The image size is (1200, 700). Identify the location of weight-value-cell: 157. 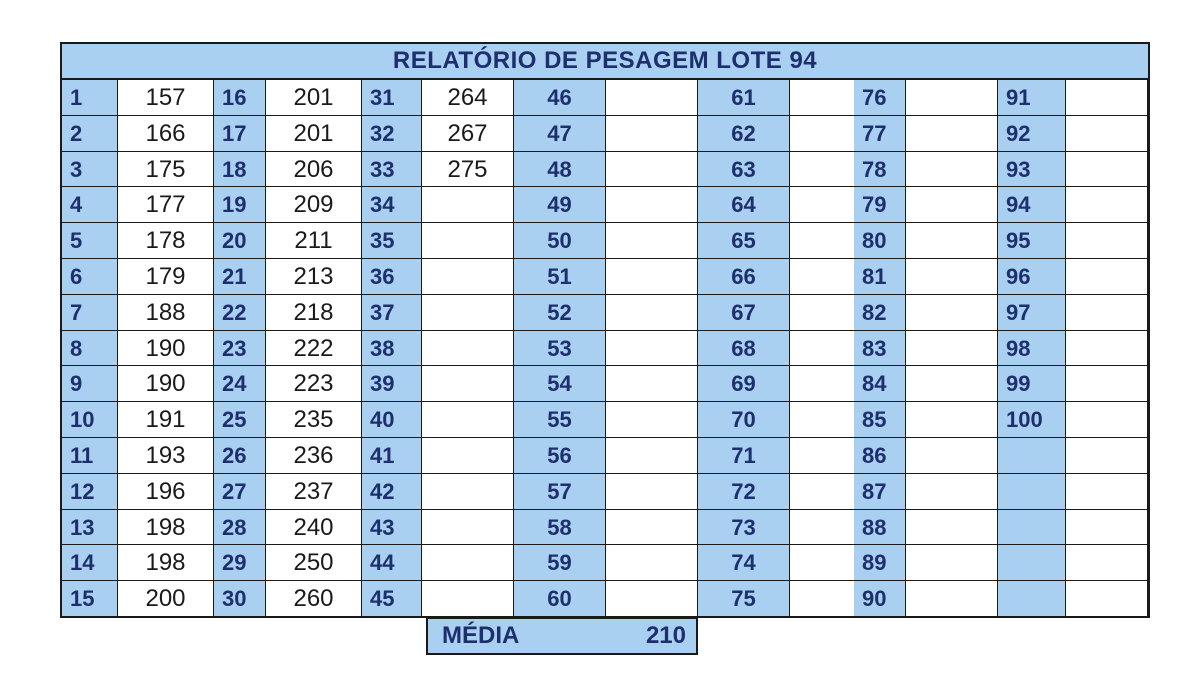
(166, 98).